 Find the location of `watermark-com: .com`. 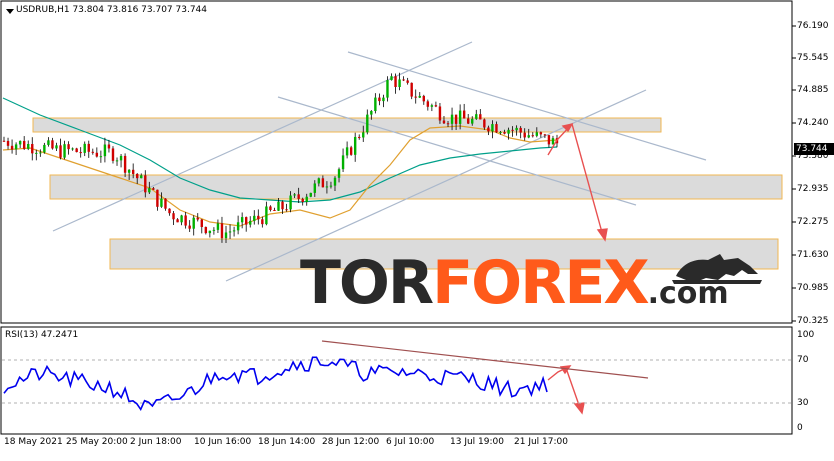

watermark-com: .com is located at coordinates (688, 293).